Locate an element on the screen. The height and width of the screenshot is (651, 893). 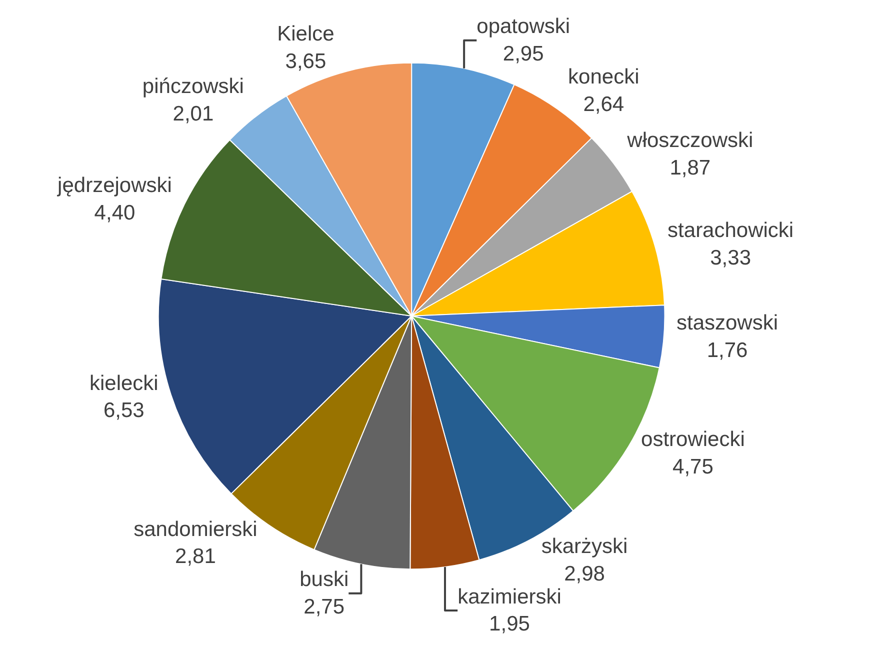
data-label: 6,53 is located at coordinates (123, 410).